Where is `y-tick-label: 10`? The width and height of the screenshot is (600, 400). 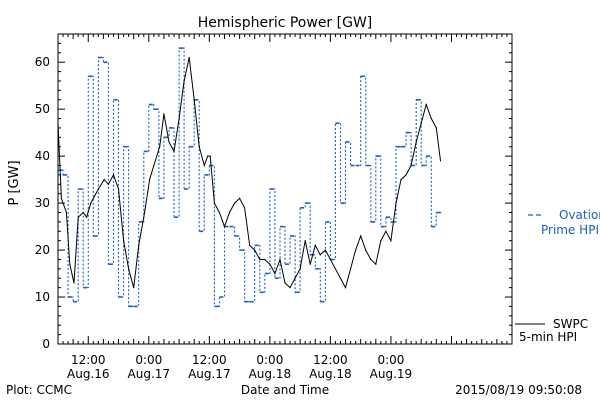 y-tick-label: 10 is located at coordinates (42, 297).